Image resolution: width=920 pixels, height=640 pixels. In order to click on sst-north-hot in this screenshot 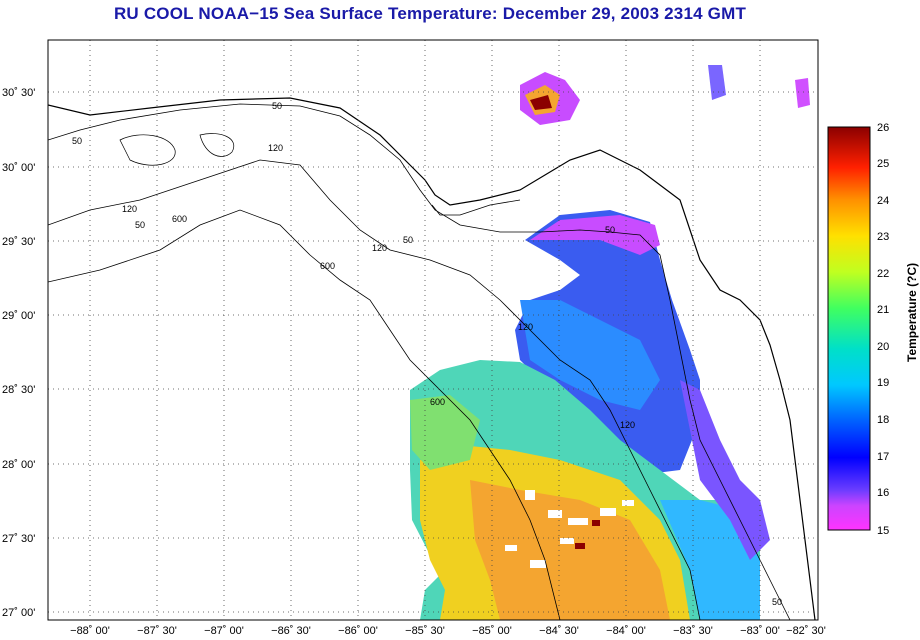, I will do `click(541, 102)`.